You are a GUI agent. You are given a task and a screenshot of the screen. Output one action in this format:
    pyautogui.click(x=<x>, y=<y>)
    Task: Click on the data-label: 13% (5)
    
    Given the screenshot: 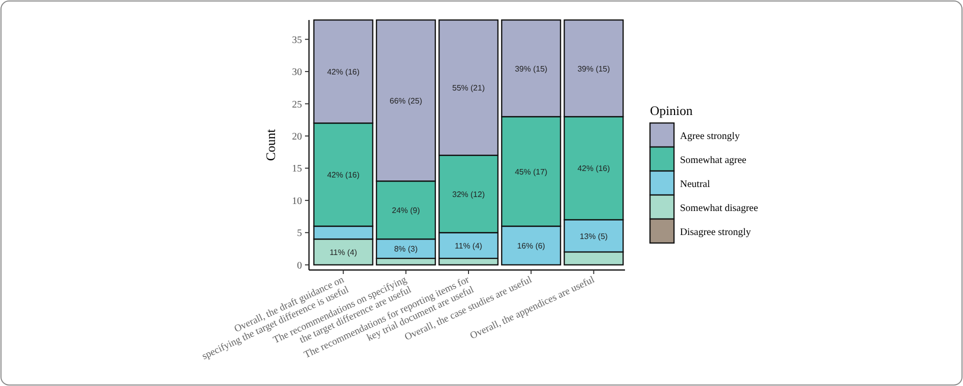 What is the action you would take?
    pyautogui.click(x=594, y=236)
    